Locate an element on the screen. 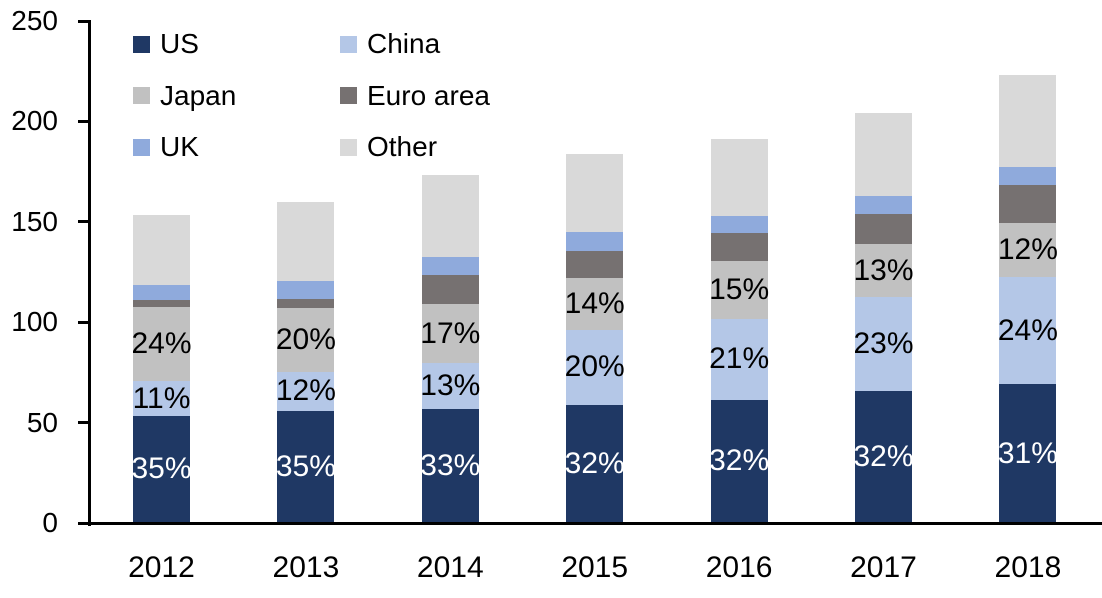 The width and height of the screenshot is (1102, 598). segment-label: 23% is located at coordinates (883, 344).